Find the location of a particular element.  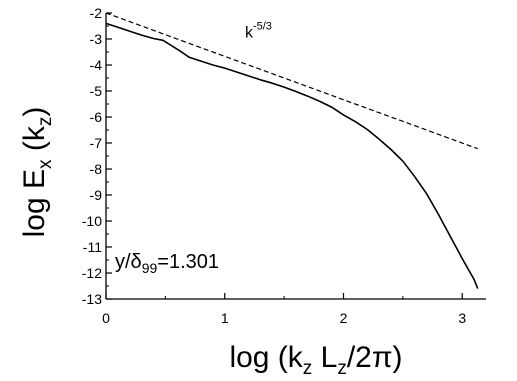

x-tick-label: 3 is located at coordinates (462, 318).